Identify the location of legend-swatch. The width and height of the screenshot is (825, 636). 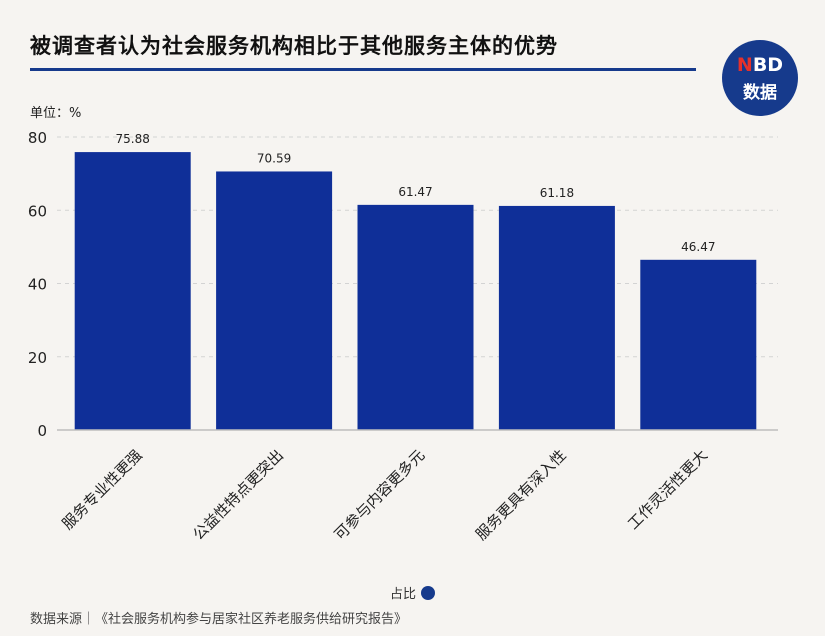
(428, 593).